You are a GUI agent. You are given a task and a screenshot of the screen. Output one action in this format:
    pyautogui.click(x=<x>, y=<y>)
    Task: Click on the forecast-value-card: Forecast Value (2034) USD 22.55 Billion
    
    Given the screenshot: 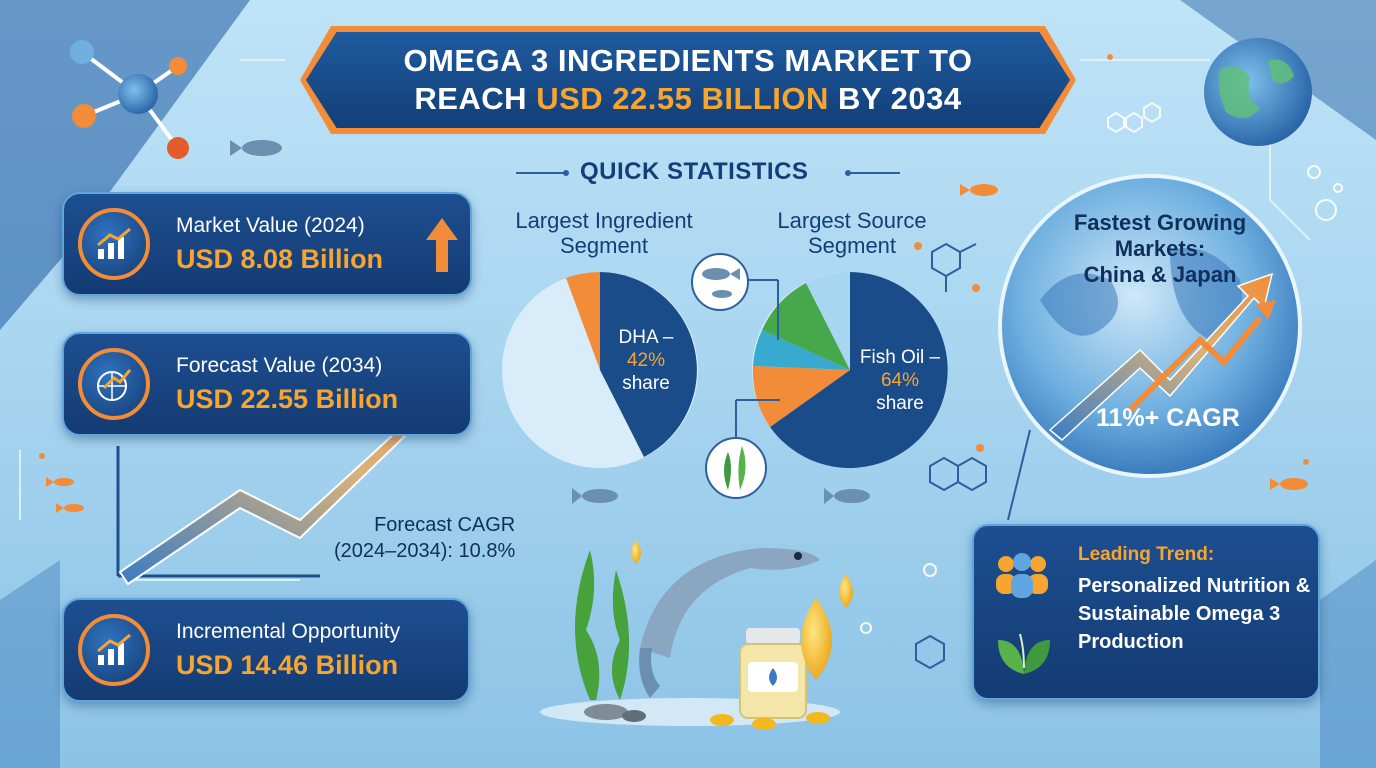 What is the action you would take?
    pyautogui.click(x=267, y=384)
    